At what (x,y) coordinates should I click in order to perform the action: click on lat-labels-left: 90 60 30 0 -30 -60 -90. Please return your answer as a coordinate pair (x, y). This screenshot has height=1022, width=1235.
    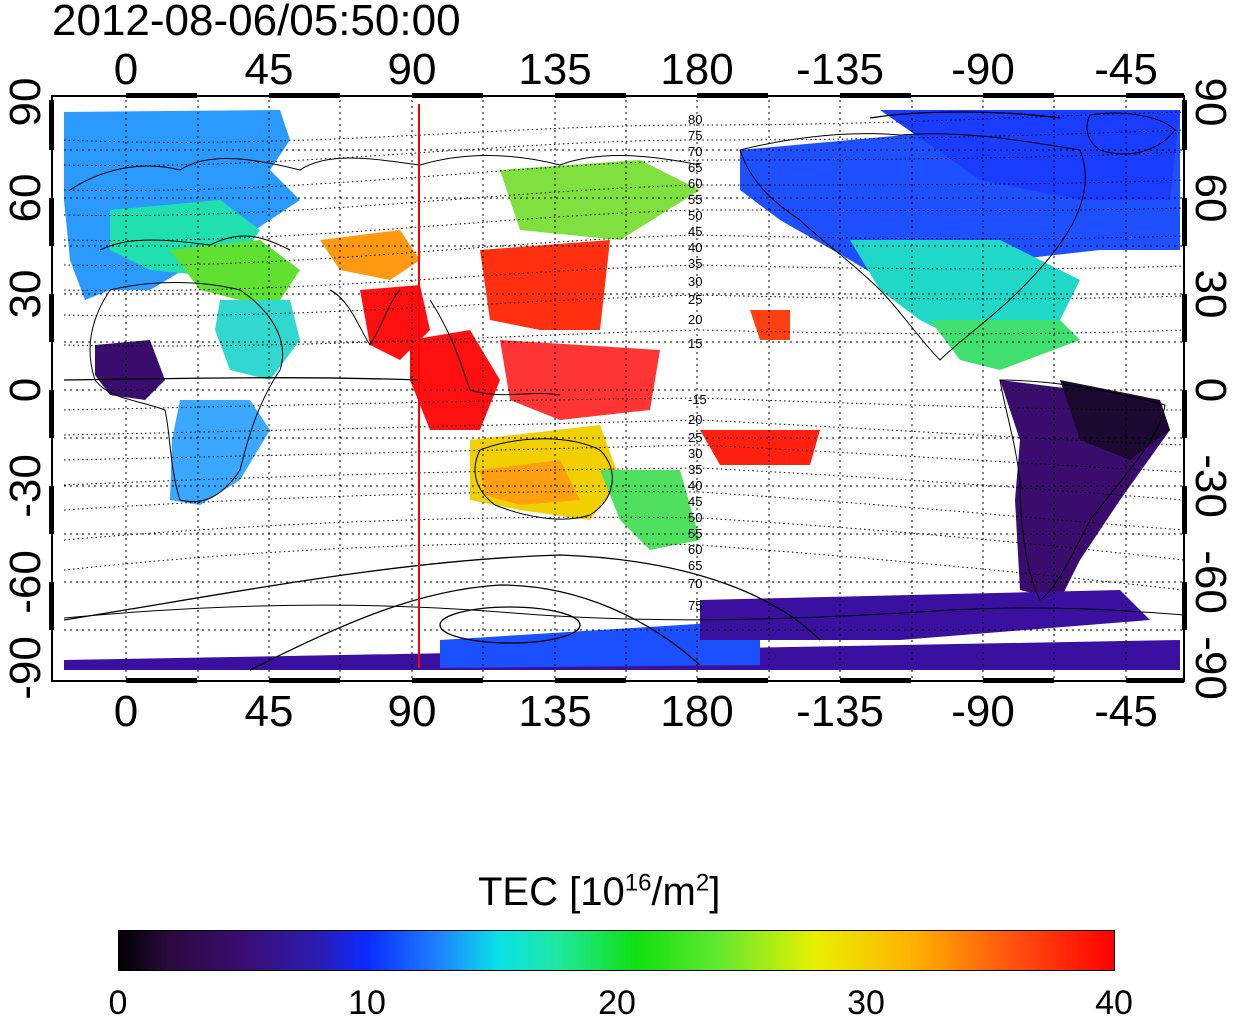
    Looking at the image, I should click on (25, 389).